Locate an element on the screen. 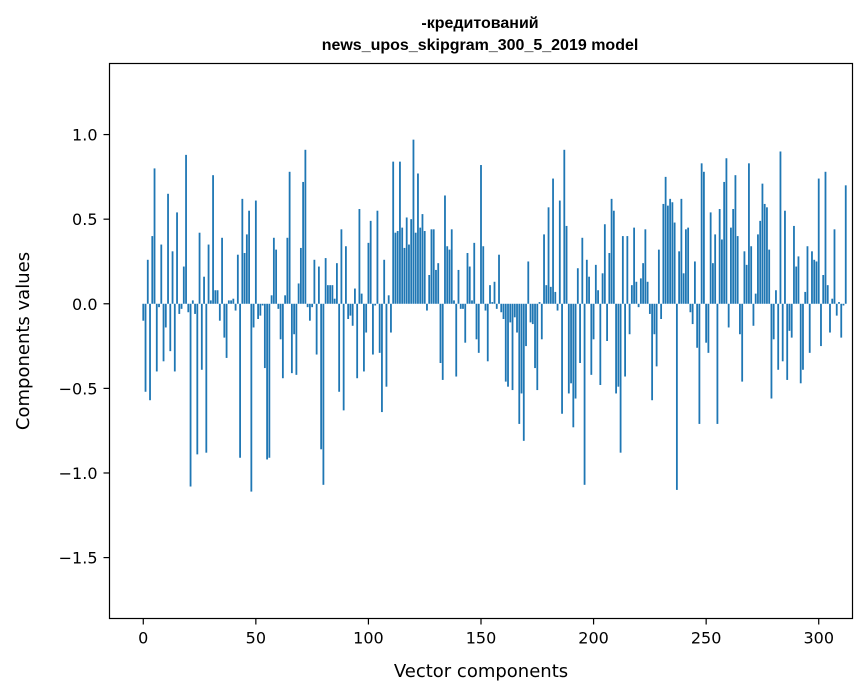  chart-title-line2: news_upos_skipgram_300_5_2019 model is located at coordinates (480, 45).